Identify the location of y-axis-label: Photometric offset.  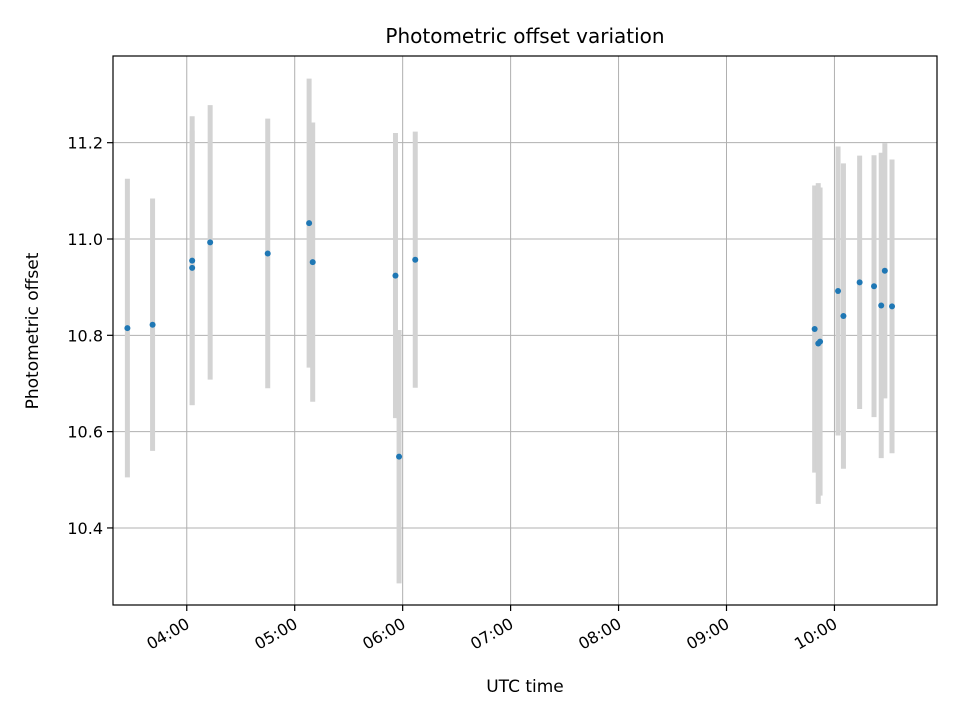
(33, 330).